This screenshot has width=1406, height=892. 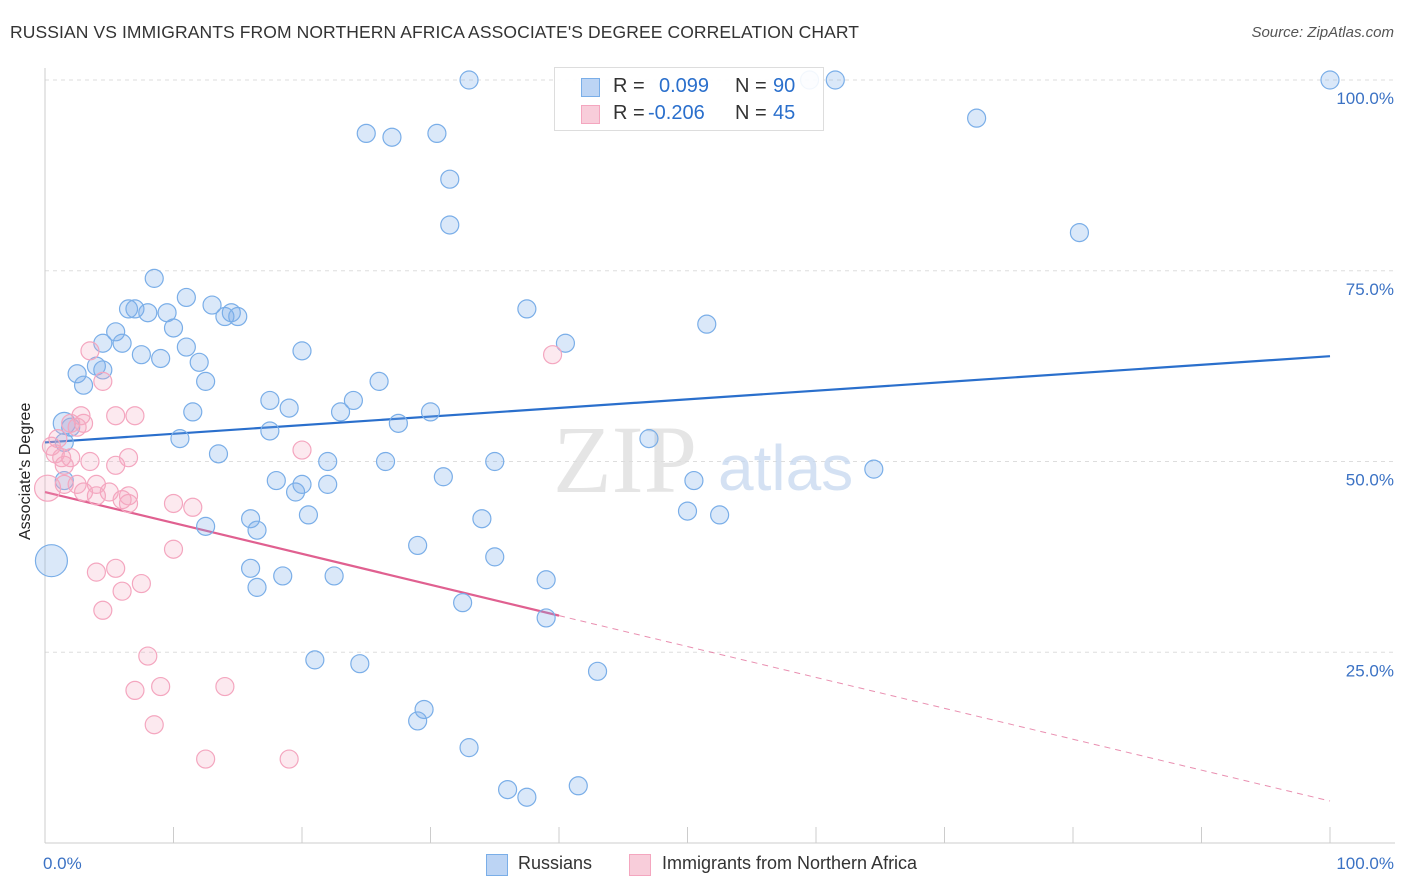 I want to click on legend-n-value: 45, so click(x=784, y=113).